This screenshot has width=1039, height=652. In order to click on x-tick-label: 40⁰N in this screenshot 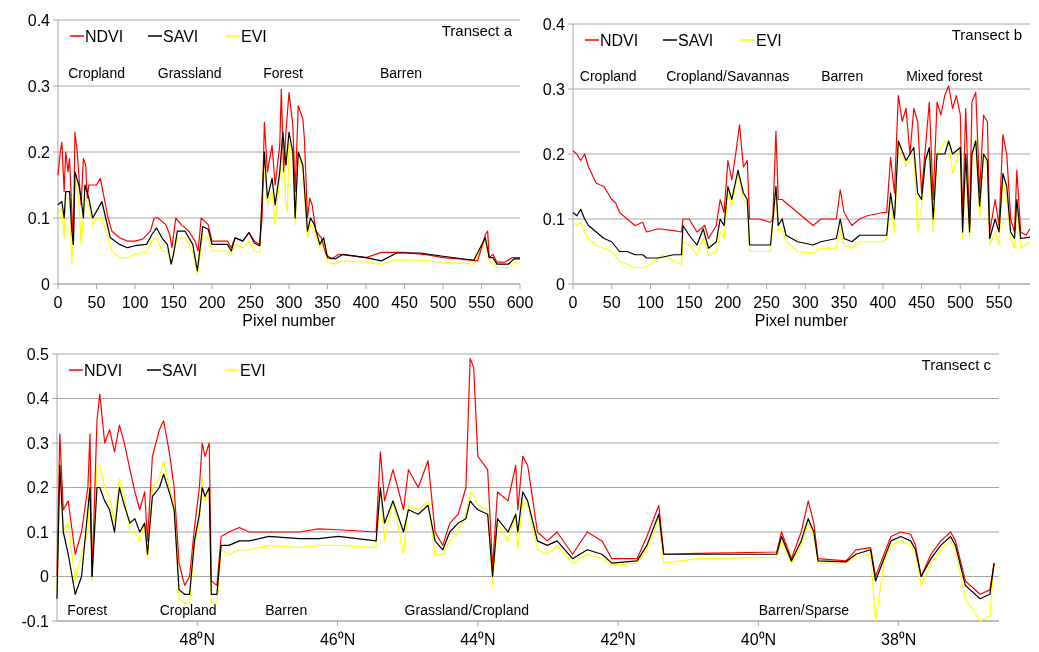, I will do `click(758, 639)`.